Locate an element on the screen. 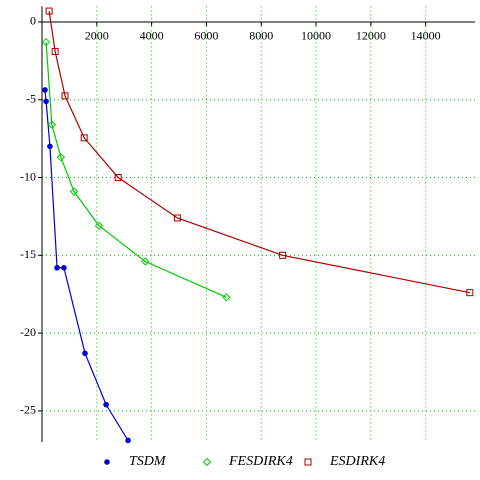 Image resolution: width=480 pixels, height=480 pixels. series-line is located at coordinates (86, 265).